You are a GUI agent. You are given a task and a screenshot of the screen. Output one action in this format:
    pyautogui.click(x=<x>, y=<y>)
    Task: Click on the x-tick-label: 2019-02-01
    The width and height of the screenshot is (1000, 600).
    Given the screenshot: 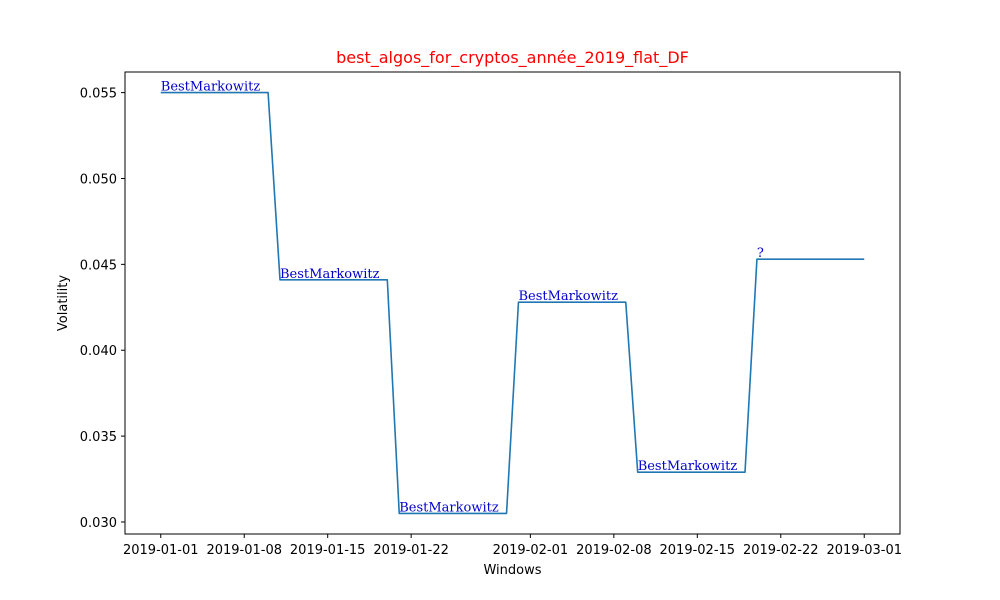 What is the action you would take?
    pyautogui.click(x=531, y=550)
    